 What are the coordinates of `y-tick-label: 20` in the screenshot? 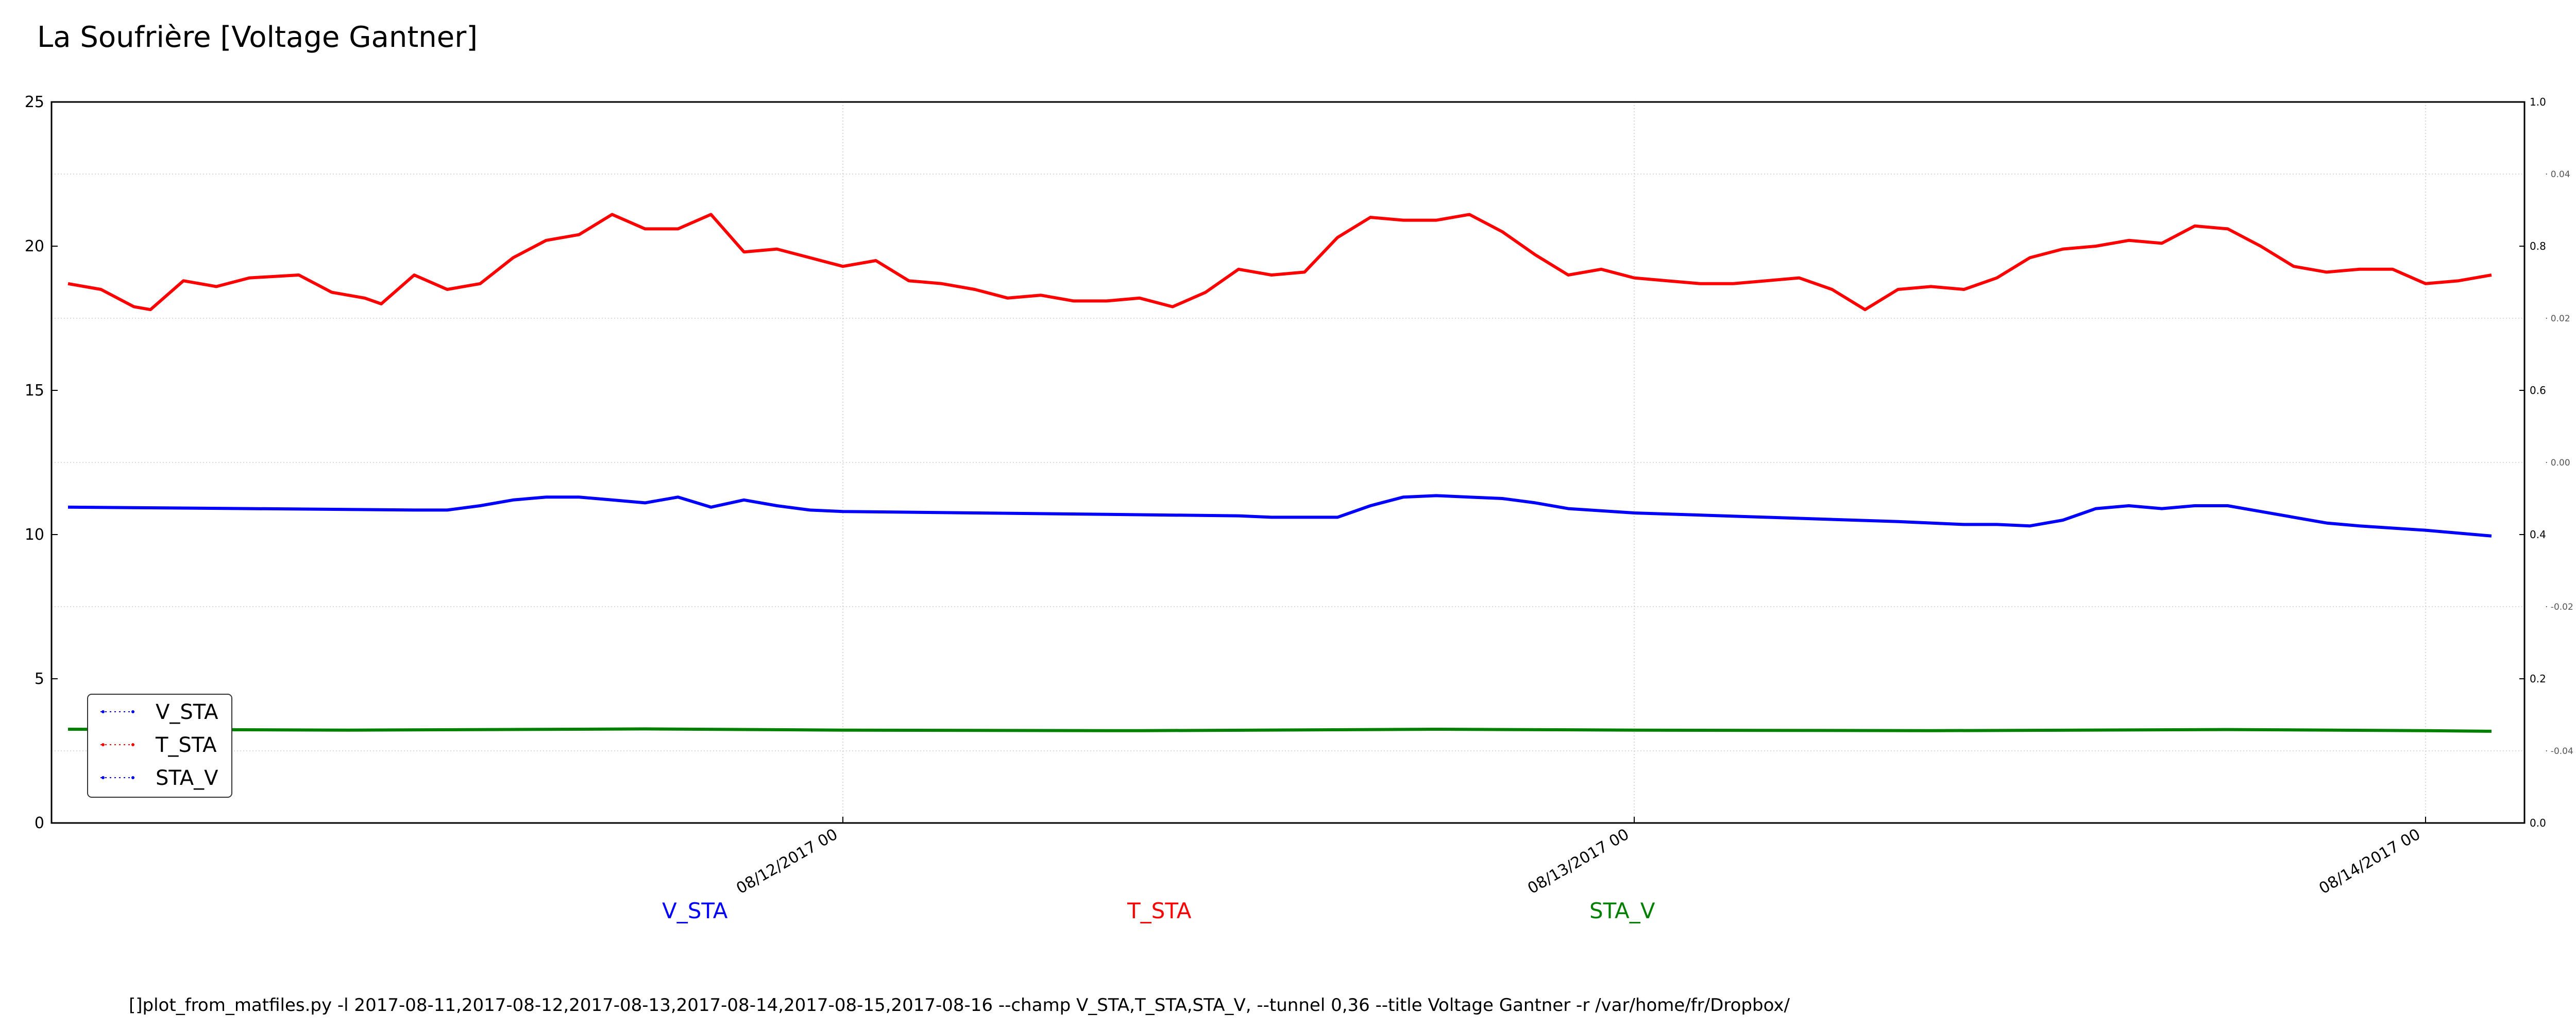 It's located at (35, 246).